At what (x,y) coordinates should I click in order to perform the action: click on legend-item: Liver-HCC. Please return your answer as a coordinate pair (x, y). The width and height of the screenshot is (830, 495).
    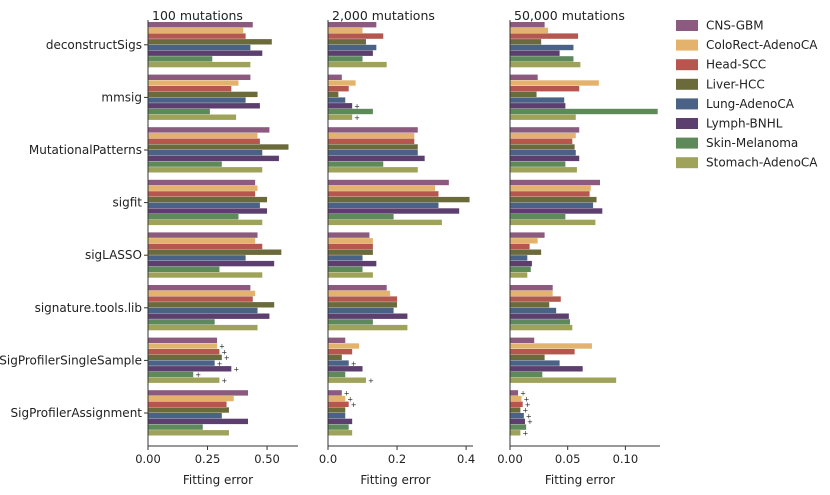
    Looking at the image, I should click on (720, 84).